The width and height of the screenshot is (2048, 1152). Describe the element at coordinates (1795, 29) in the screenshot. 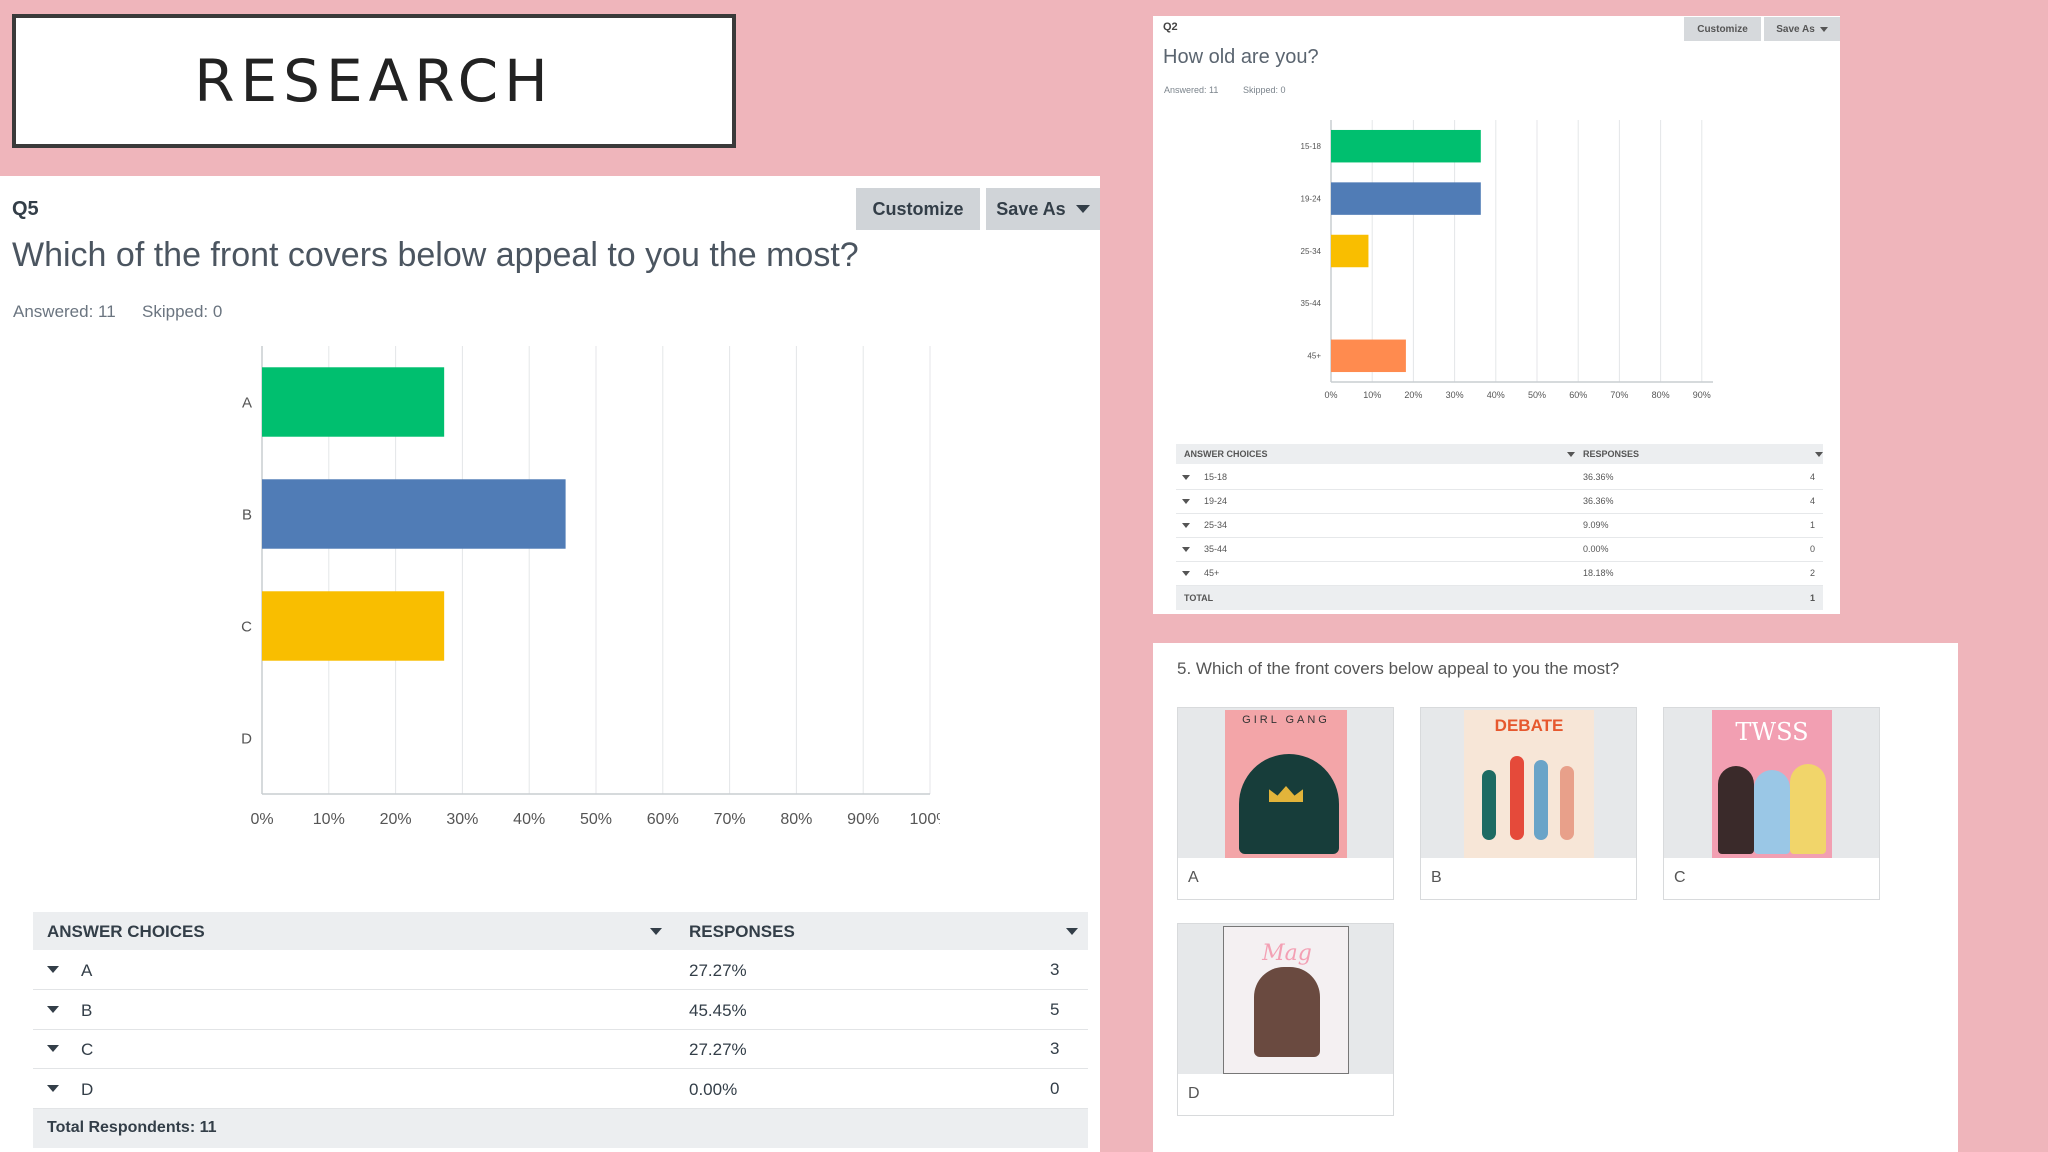

I see `q2-save-as-label: Save As` at that location.